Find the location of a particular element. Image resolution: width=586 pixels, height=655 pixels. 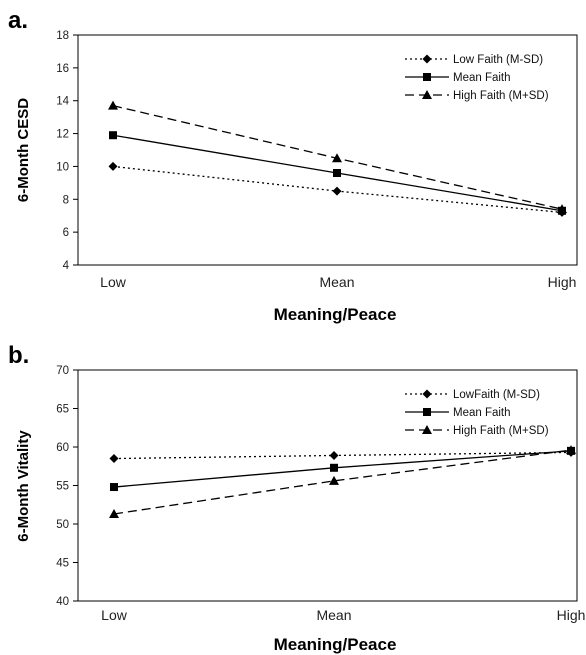

y-axis-label: 6-Month CESD is located at coordinates (23, 150).